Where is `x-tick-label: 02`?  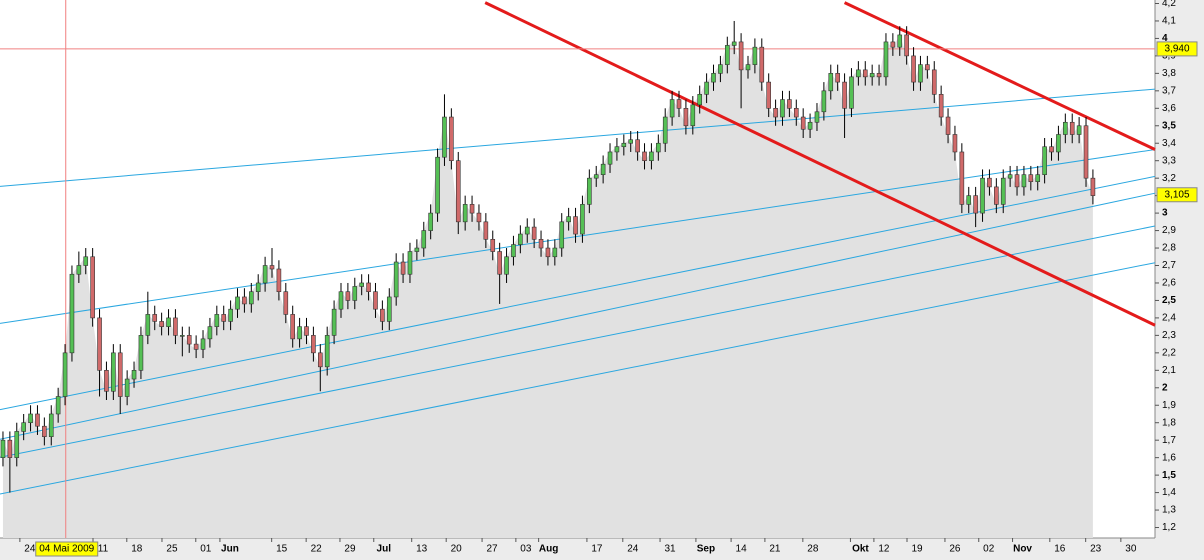
x-tick-label: 02 is located at coordinates (989, 549).